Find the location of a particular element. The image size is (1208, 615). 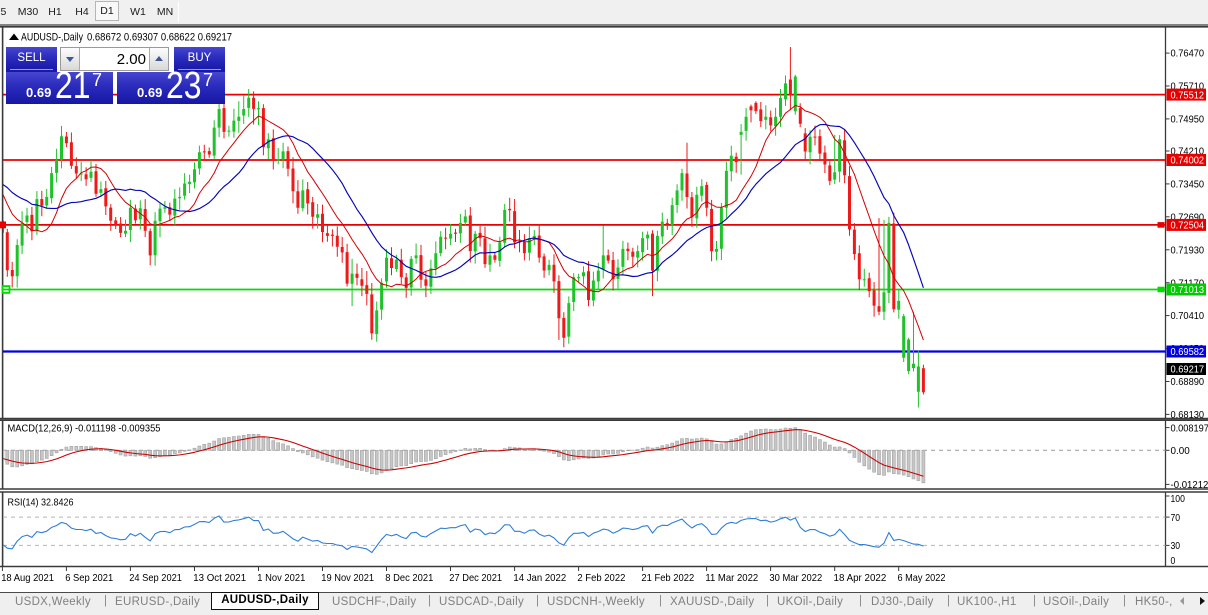

svg-text: 18 Aug 2021 is located at coordinates (27, 578).